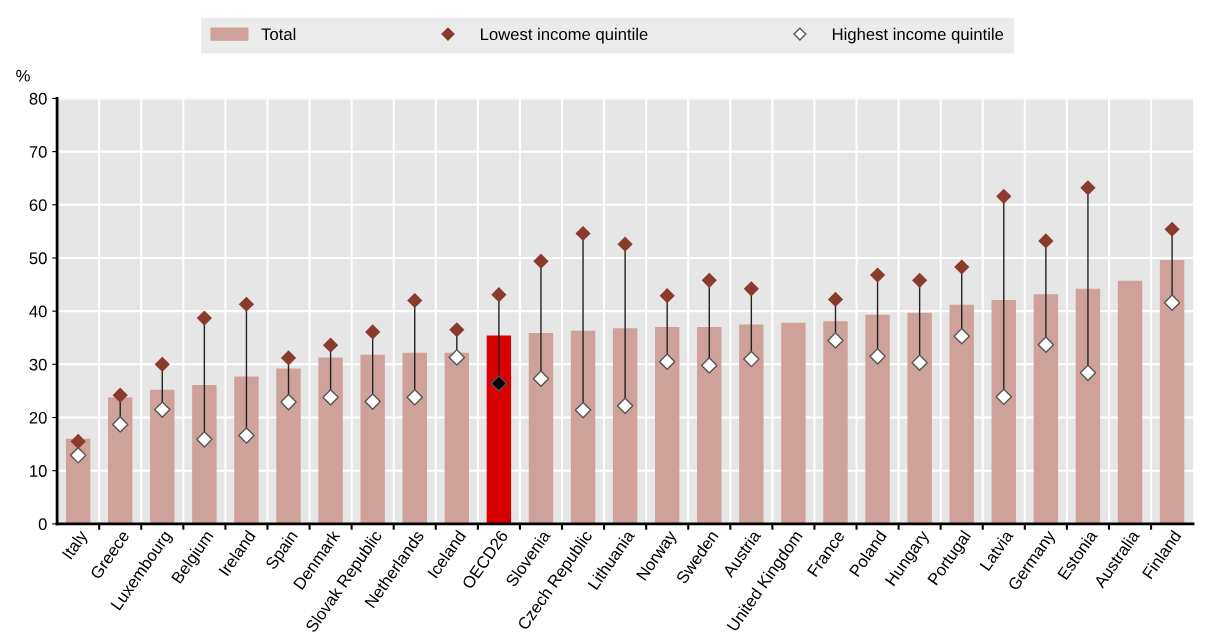 This screenshot has height=635, width=1215. I want to click on y-tick-label: 0, so click(42, 524).